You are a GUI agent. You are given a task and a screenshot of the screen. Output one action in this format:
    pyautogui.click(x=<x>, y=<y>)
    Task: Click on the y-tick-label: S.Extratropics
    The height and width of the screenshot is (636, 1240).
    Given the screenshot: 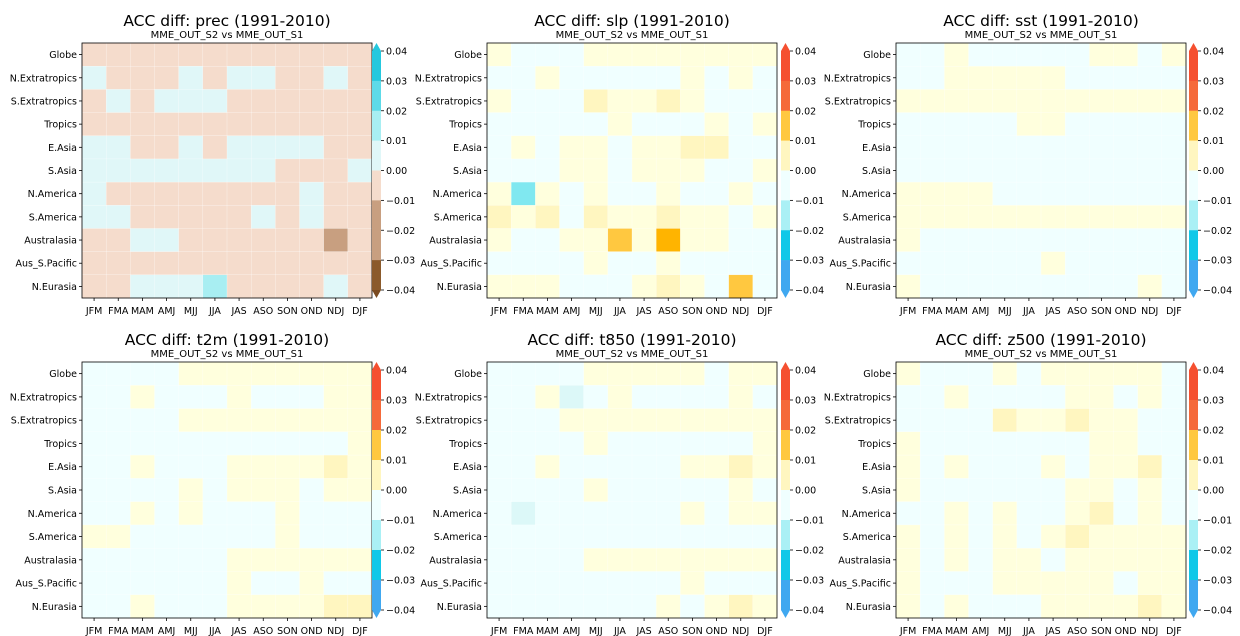 What is the action you would take?
    pyautogui.click(x=858, y=421)
    